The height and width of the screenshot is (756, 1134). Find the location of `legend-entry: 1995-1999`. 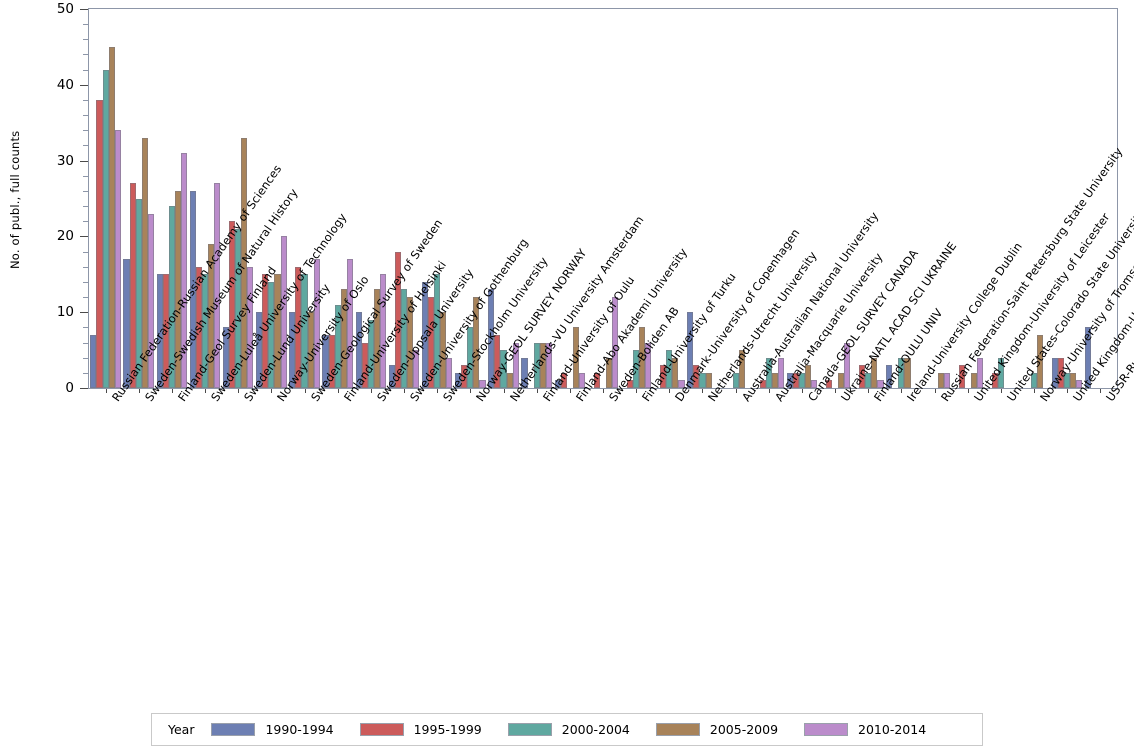

legend-entry: 1995-1999 is located at coordinates (420, 729).